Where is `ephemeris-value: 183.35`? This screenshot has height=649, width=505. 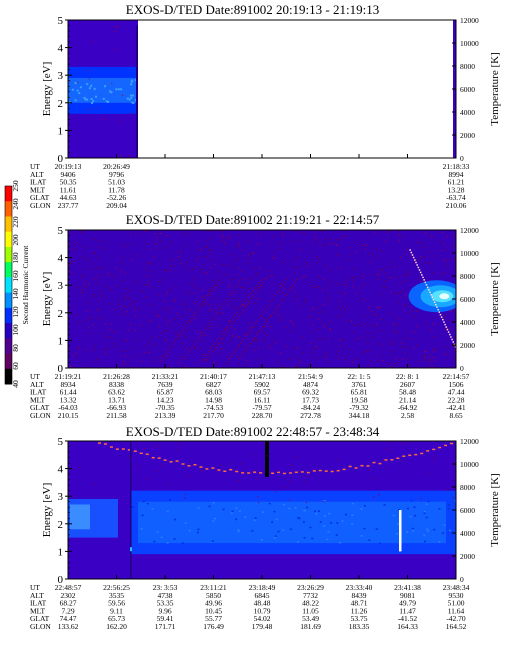 ephemeris-value: 183.35 is located at coordinates (359, 626).